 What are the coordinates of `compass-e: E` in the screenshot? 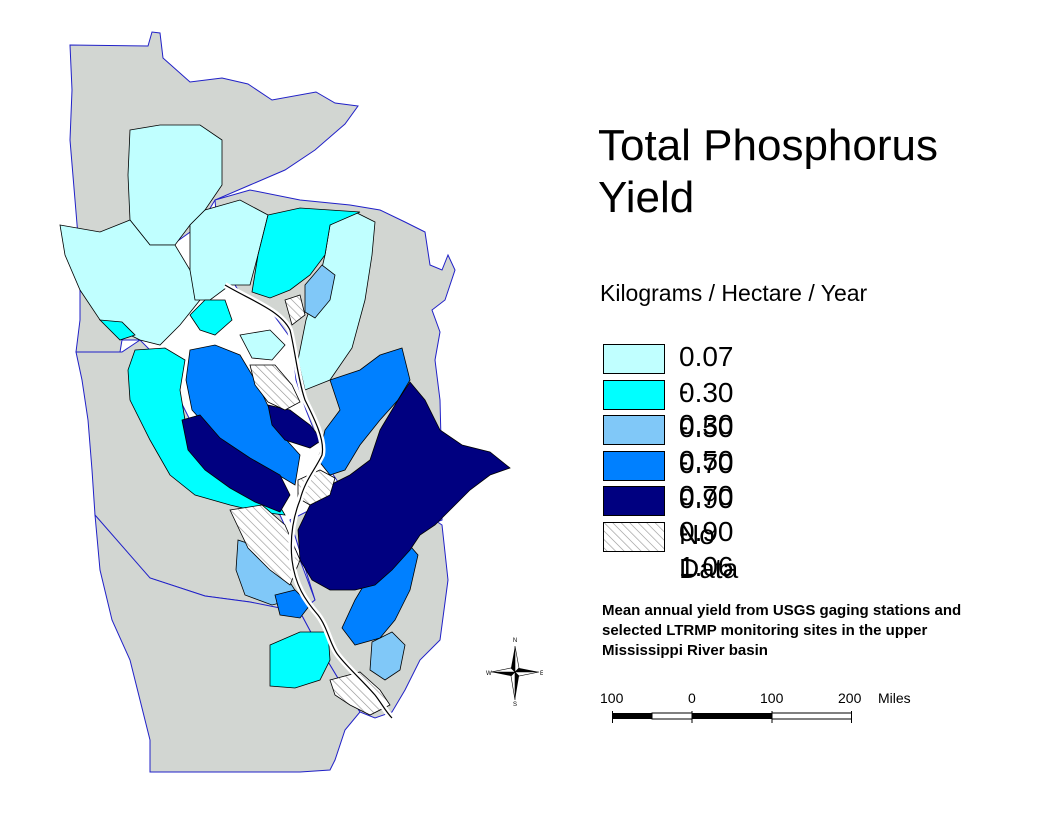 It's located at (541, 674).